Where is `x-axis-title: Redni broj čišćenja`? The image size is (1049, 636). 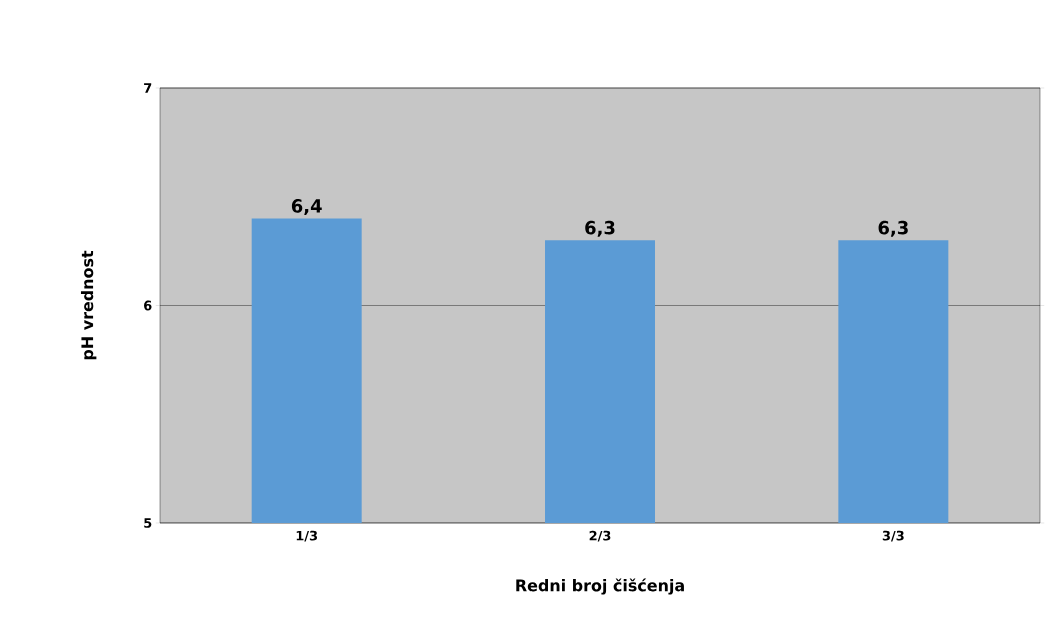 x-axis-title: Redni broj čišćenja is located at coordinates (600, 586).